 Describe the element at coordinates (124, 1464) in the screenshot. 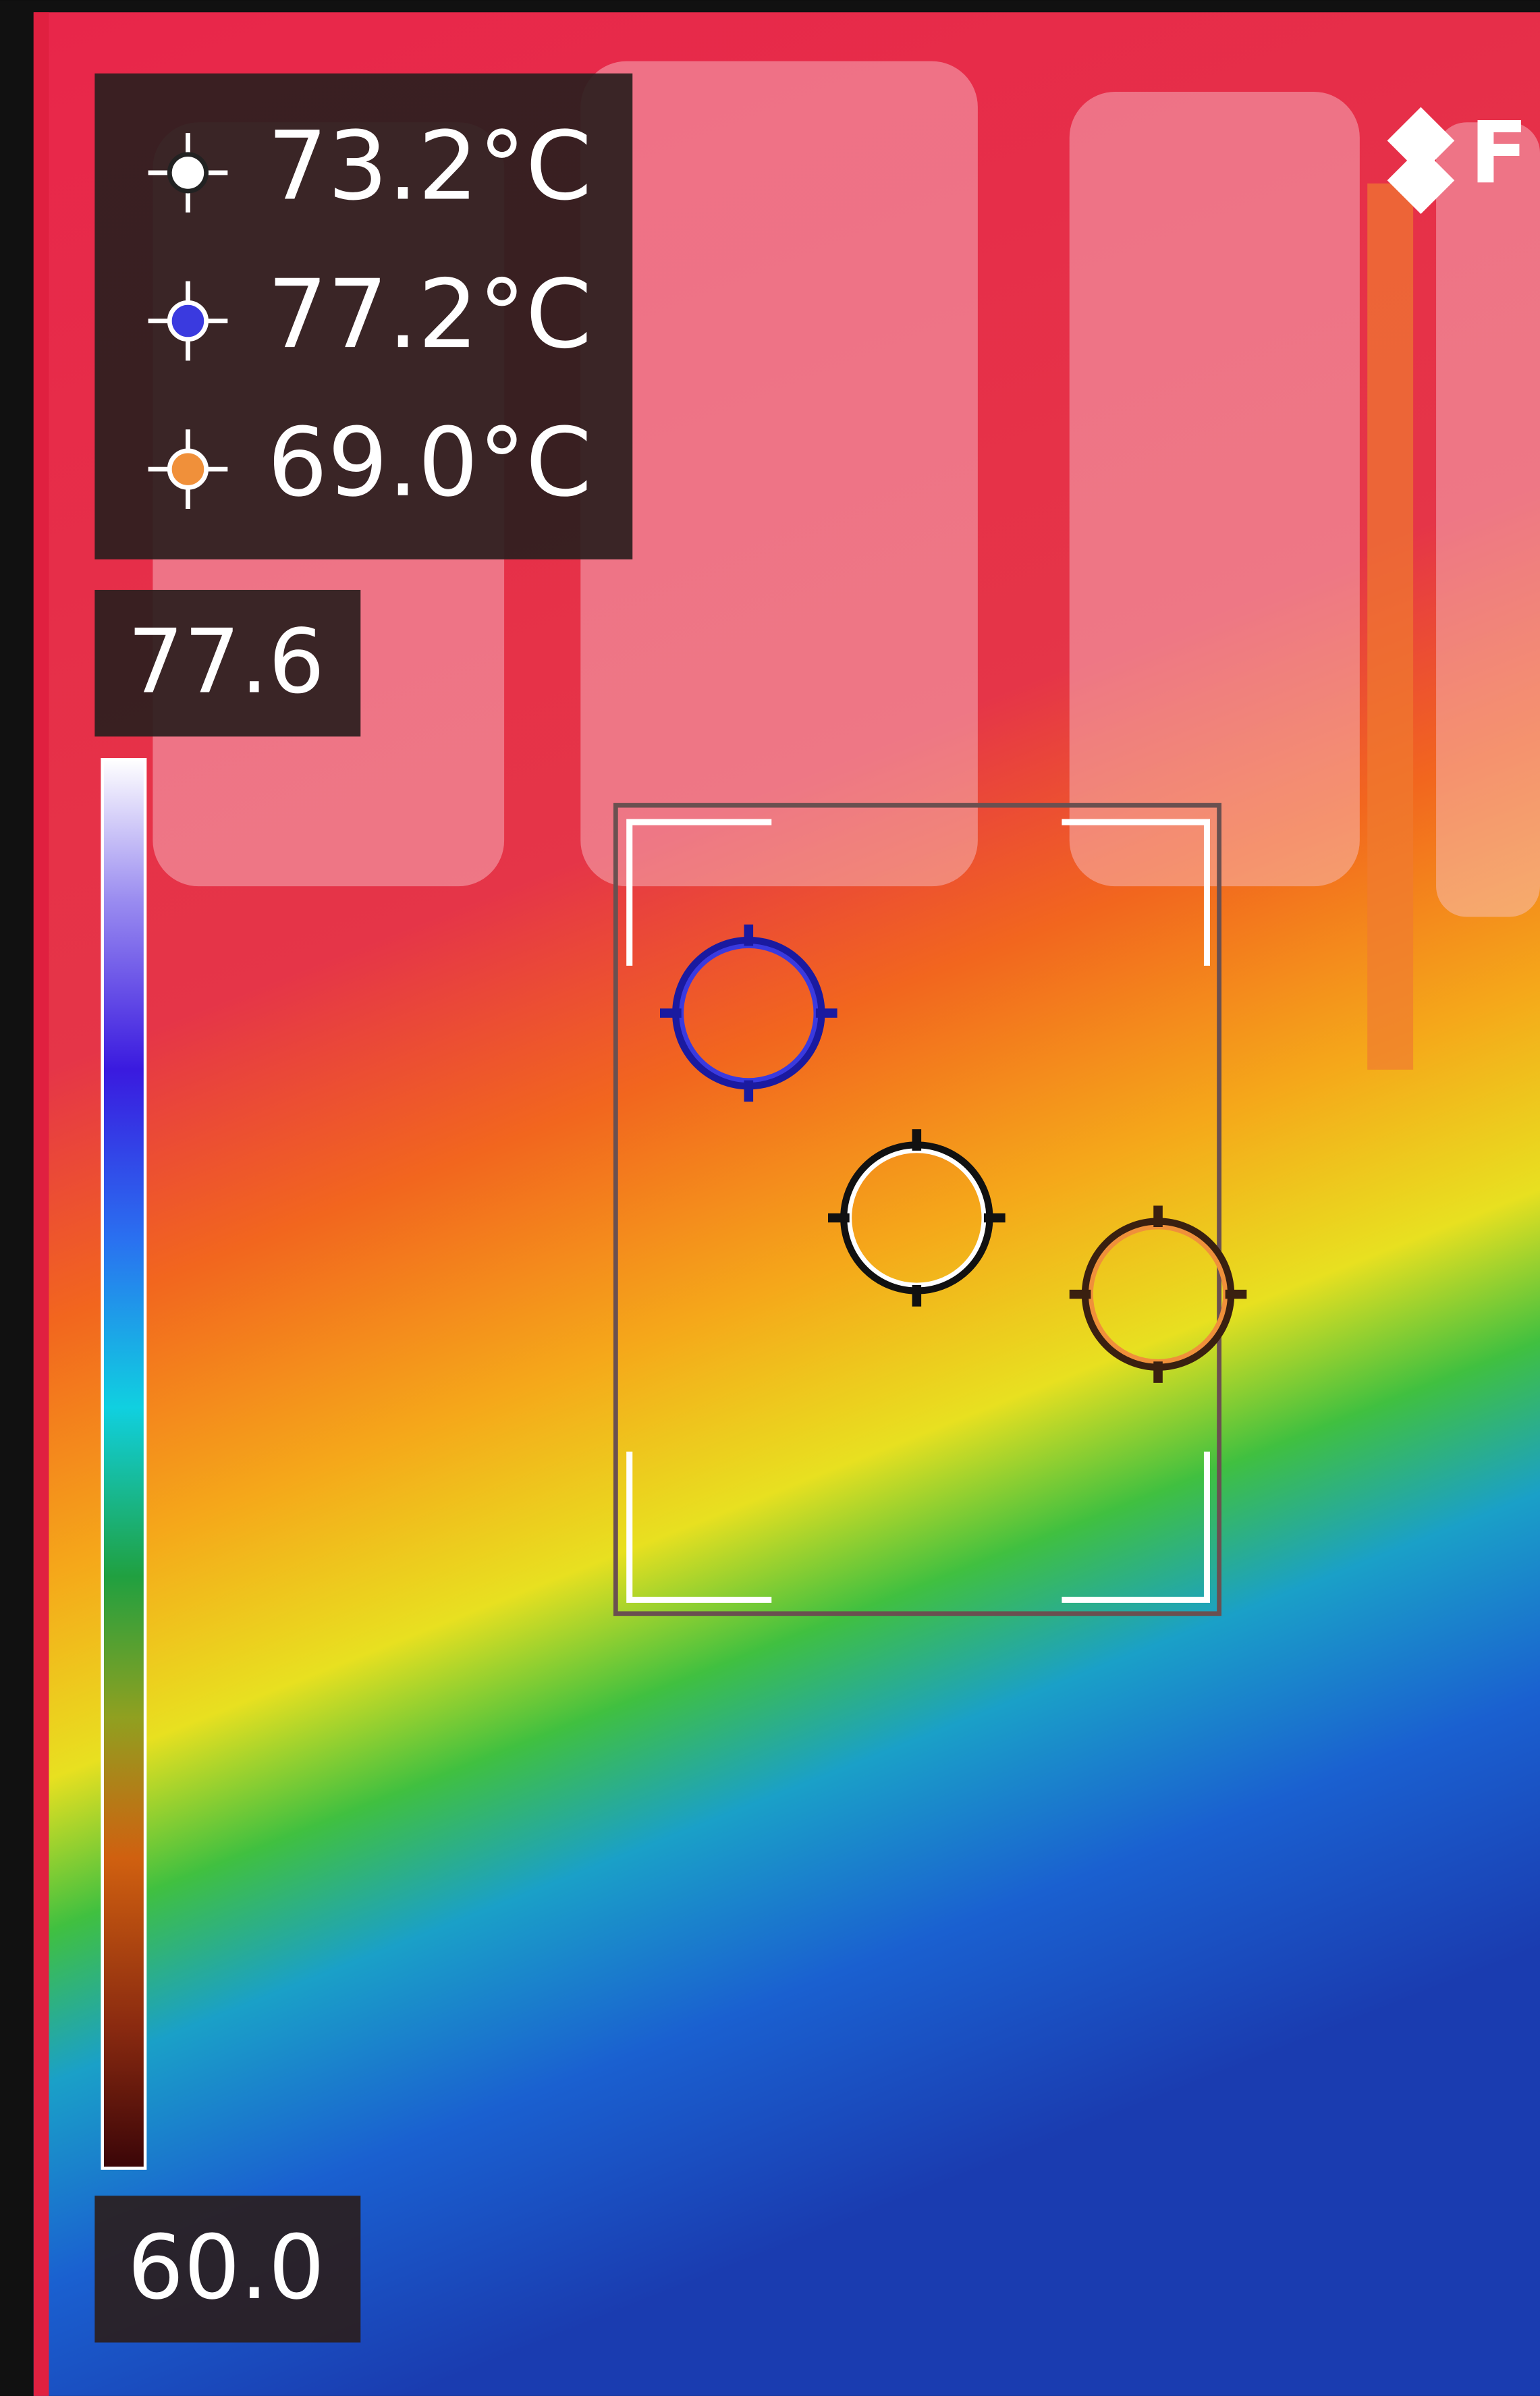

I see `palette-bar` at that location.